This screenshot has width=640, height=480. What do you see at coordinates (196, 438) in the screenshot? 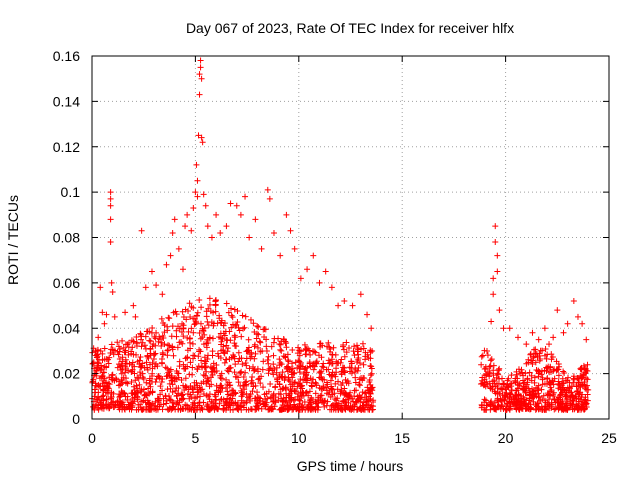
I see `x-tick-label: 5` at bounding box center [196, 438].